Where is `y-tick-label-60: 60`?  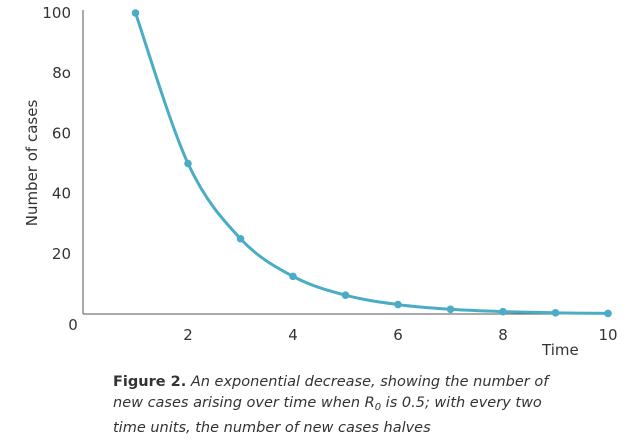 y-tick-label-60: 60 is located at coordinates (61, 133).